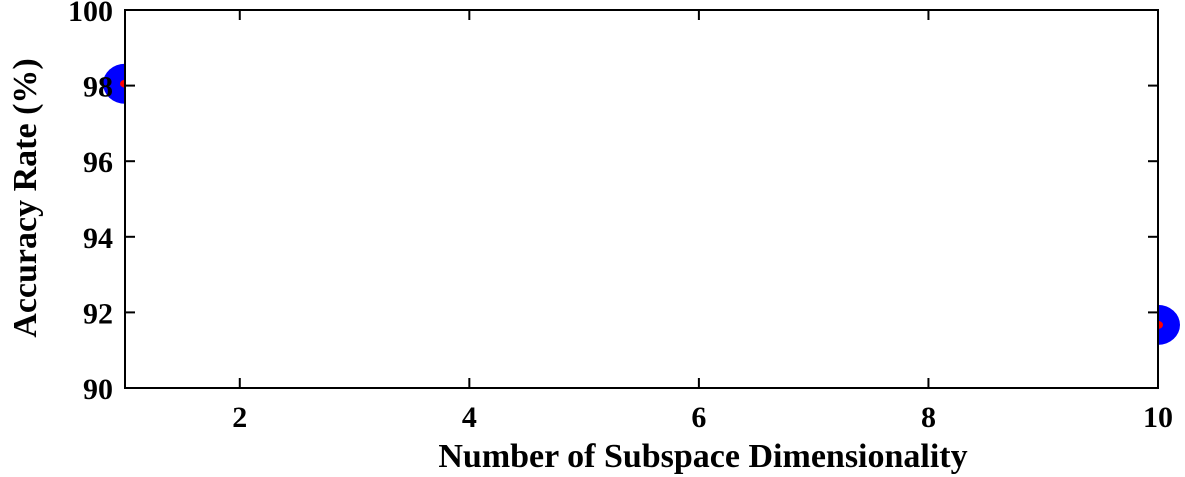 The image size is (1185, 477). What do you see at coordinates (90, 14) in the screenshot?
I see `y-tick-label: 100` at bounding box center [90, 14].